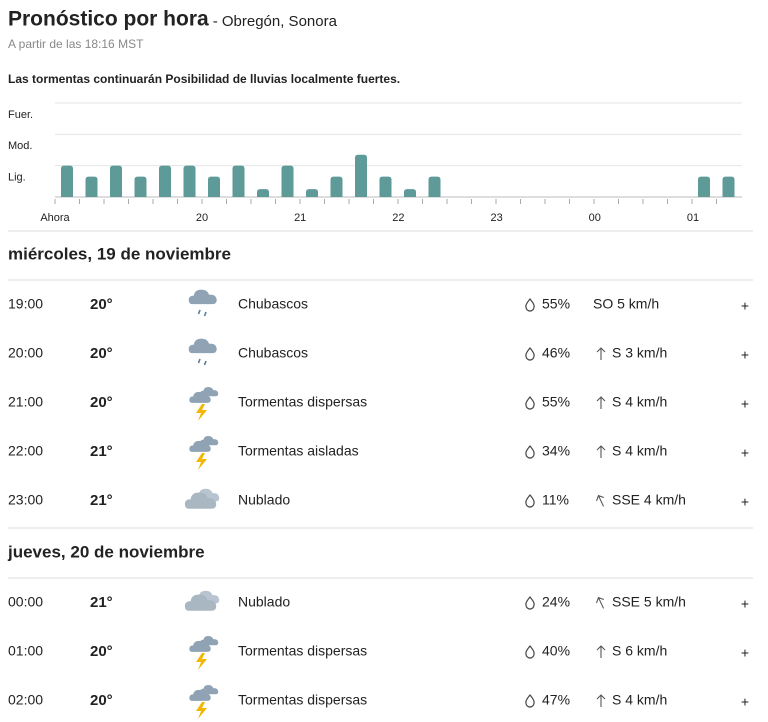 Image resolution: width=768 pixels, height=722 pixels. Describe the element at coordinates (639, 353) in the screenshot. I see `wind: S 3 km/h` at that location.